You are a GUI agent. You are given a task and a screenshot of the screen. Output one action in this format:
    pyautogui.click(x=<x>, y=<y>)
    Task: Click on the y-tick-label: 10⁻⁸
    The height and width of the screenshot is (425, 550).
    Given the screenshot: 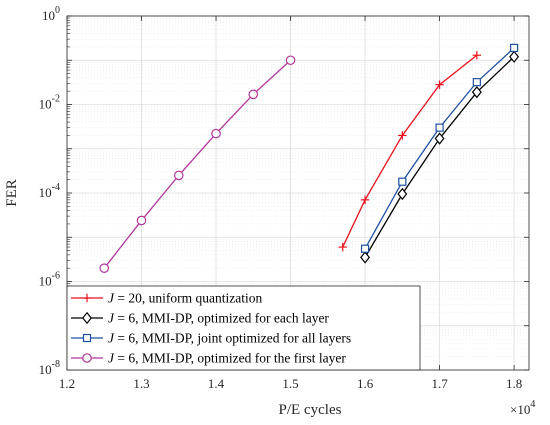 What is the action you would take?
    pyautogui.click(x=49, y=368)
    